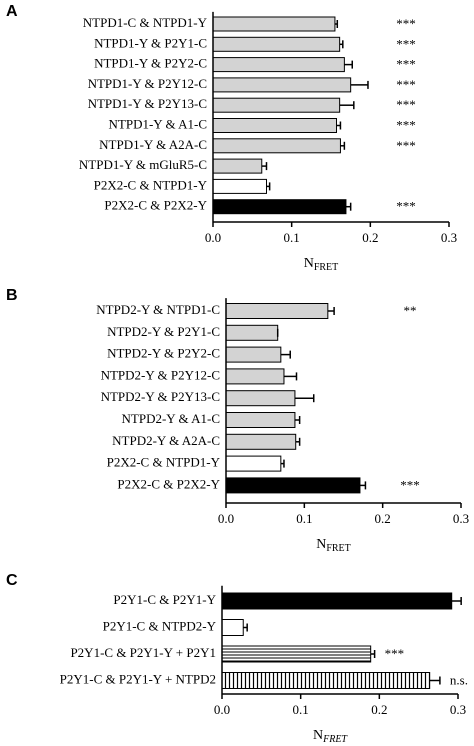 The height and width of the screenshot is (746, 474). What do you see at coordinates (160, 625) in the screenshot?
I see `category-label: P2Y1-C & NTPD2-Y` at bounding box center [160, 625].